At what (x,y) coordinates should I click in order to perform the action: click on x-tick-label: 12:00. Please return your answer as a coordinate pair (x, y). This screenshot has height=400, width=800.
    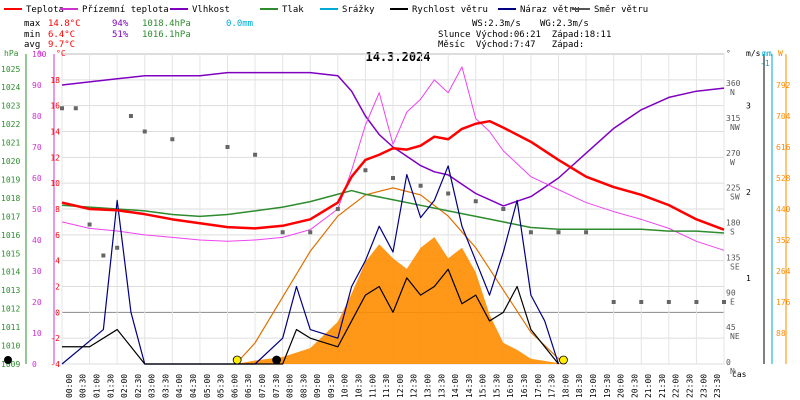
    Looking at the image, I should click on (400, 386).